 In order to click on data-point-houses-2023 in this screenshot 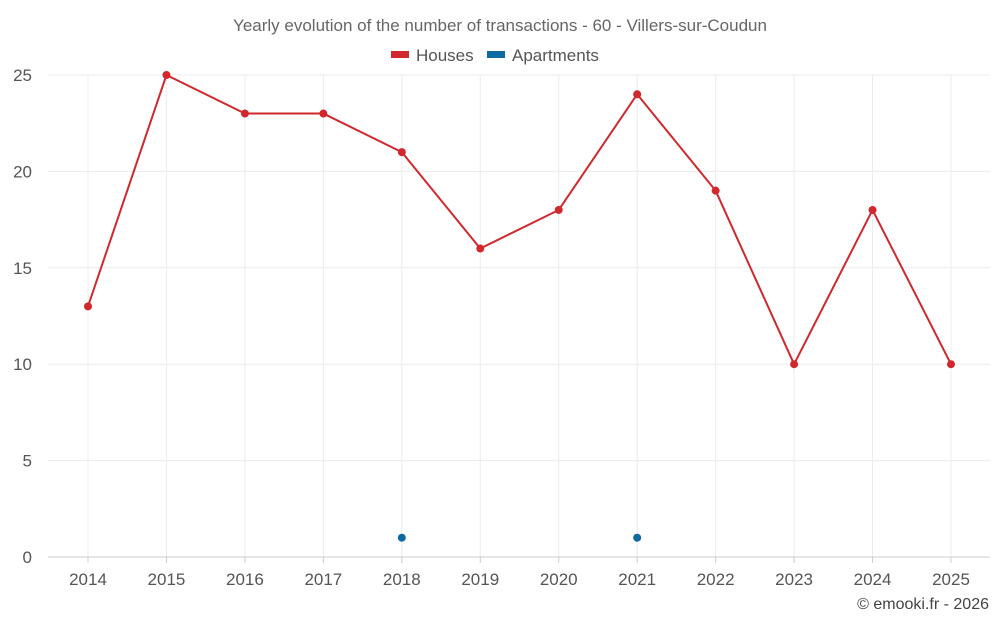, I will do `click(794, 364)`.